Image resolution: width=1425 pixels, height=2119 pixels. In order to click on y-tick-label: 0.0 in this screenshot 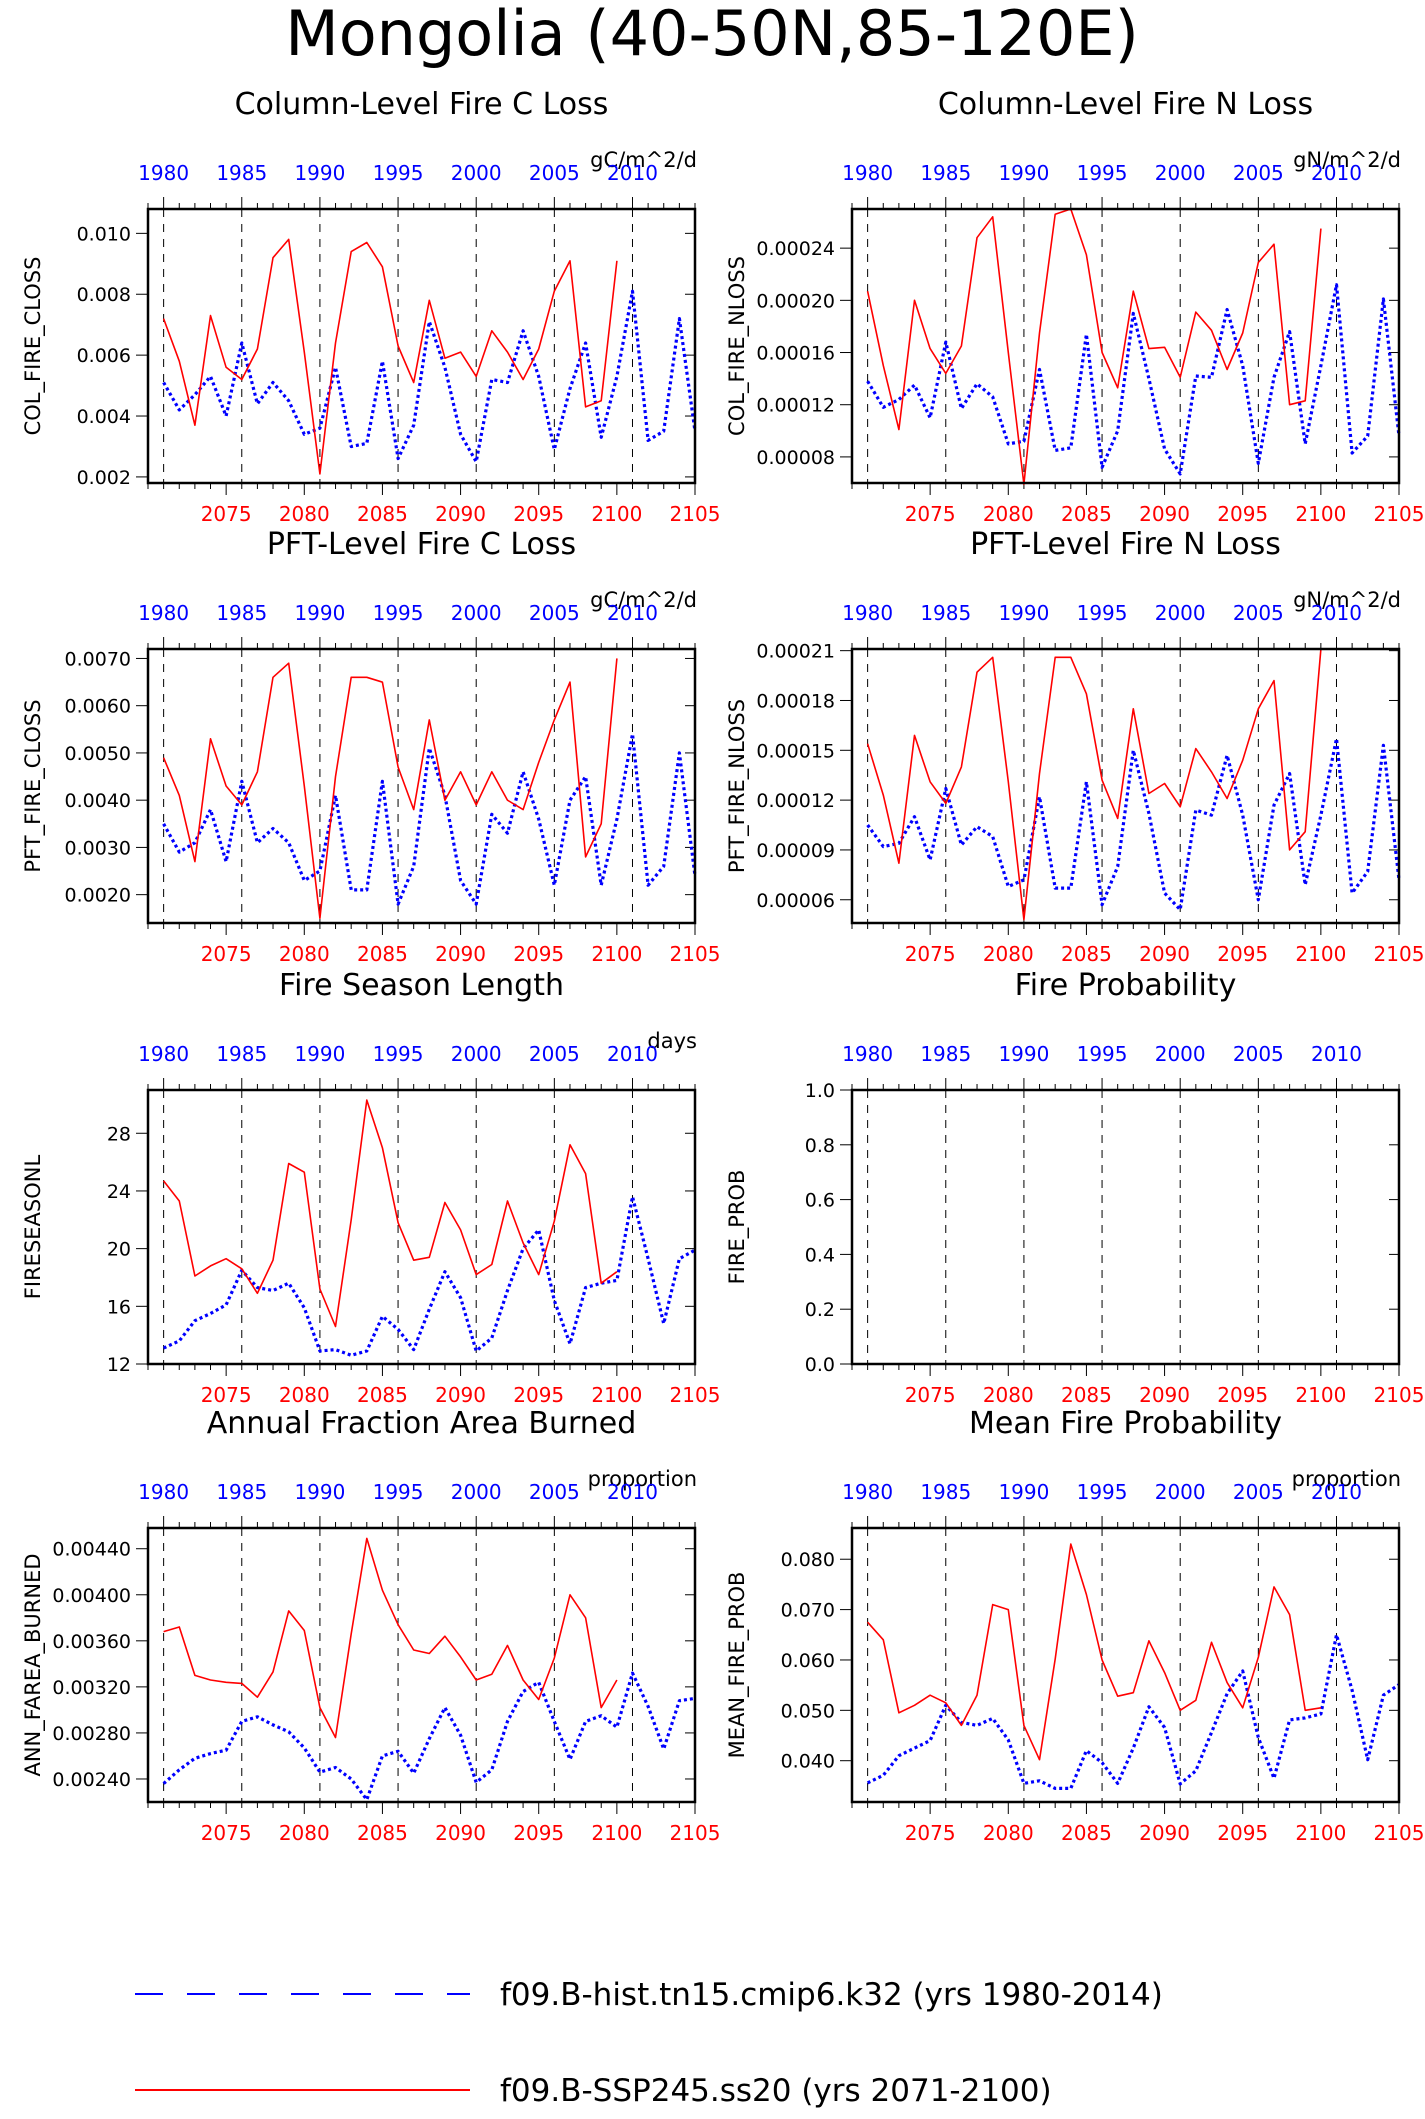, I will do `click(820, 1365)`.